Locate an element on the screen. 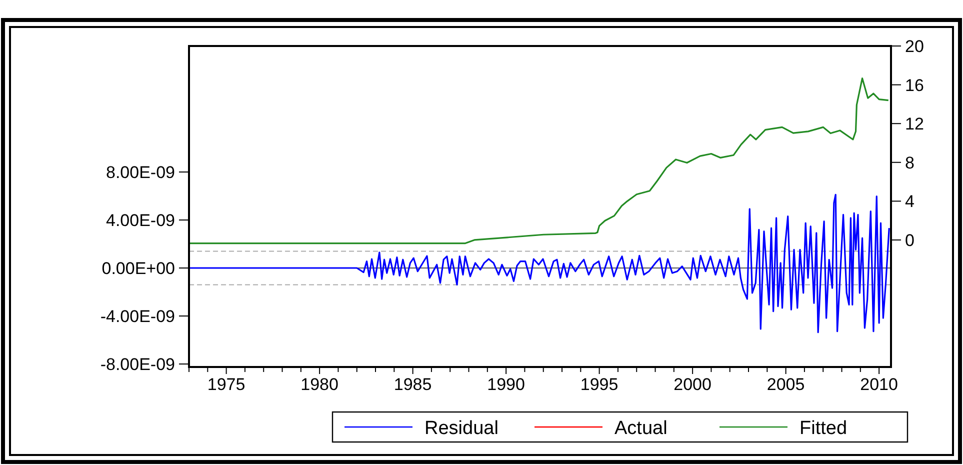 This screenshot has width=963, height=465. y2-tick-label: 4 is located at coordinates (909, 202).